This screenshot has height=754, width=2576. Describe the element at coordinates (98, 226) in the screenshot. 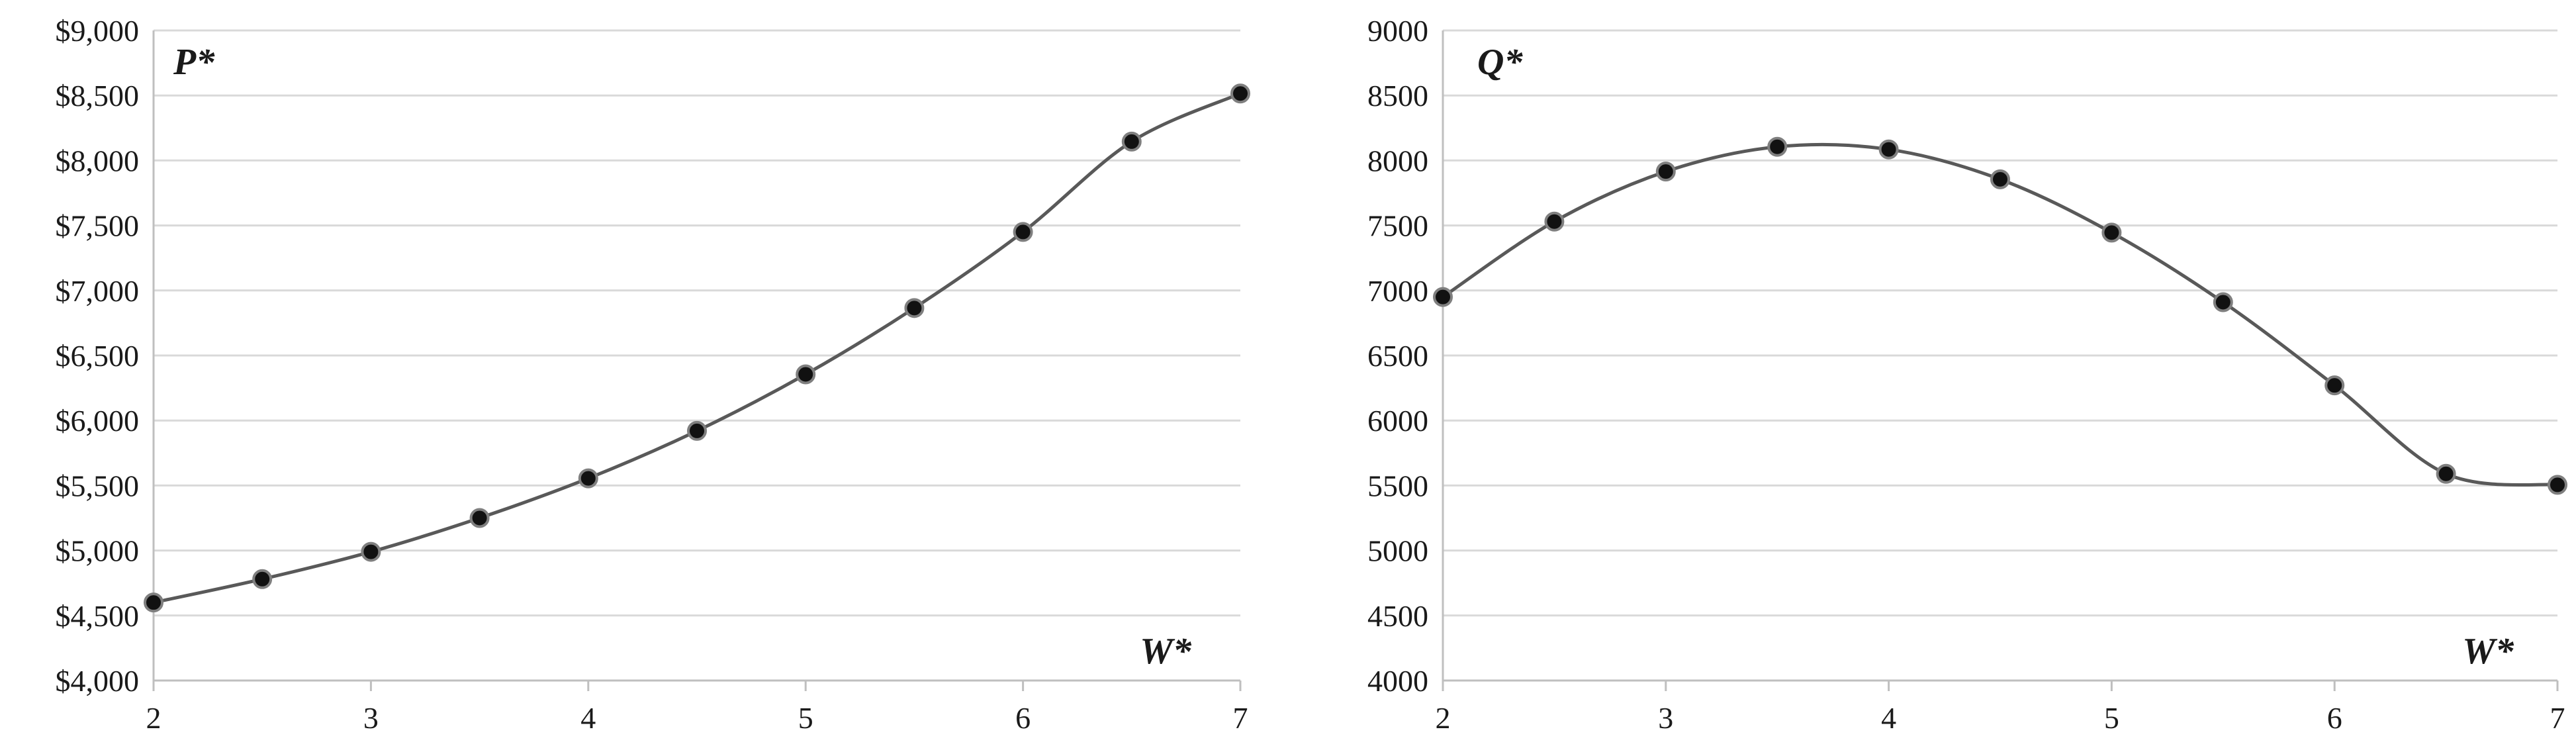

I see `y-tick-label: $7,500` at that location.